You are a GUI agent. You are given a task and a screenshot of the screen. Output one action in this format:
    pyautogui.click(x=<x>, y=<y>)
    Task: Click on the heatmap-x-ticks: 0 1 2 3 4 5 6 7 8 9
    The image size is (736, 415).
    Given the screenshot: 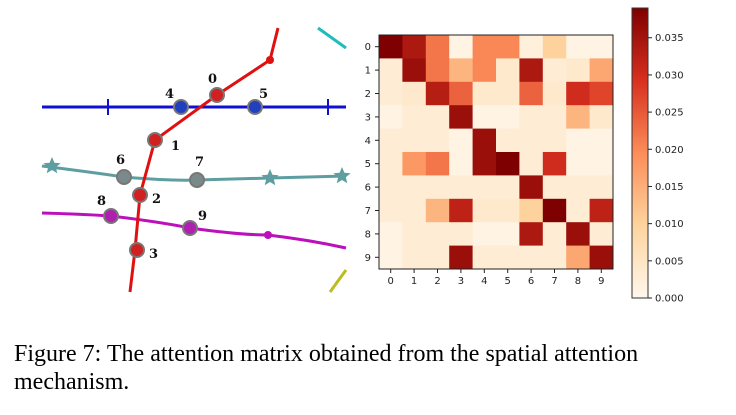 What is the action you would take?
    pyautogui.click(x=496, y=278)
    